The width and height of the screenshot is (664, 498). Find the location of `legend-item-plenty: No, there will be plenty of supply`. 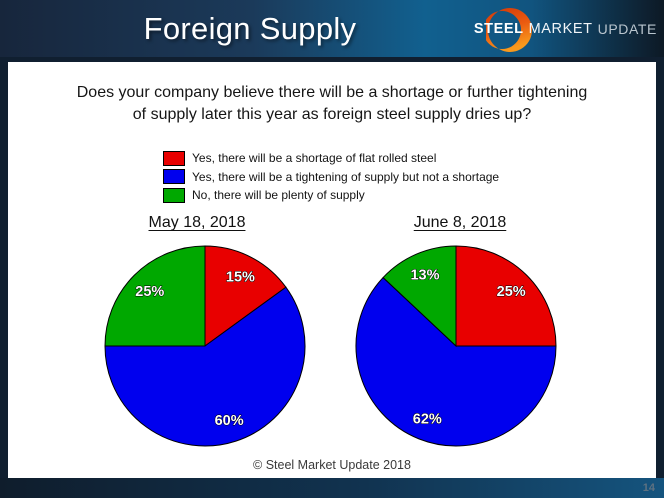

legend-item-plenty: No, there will be plenty of supply is located at coordinates (331, 195).